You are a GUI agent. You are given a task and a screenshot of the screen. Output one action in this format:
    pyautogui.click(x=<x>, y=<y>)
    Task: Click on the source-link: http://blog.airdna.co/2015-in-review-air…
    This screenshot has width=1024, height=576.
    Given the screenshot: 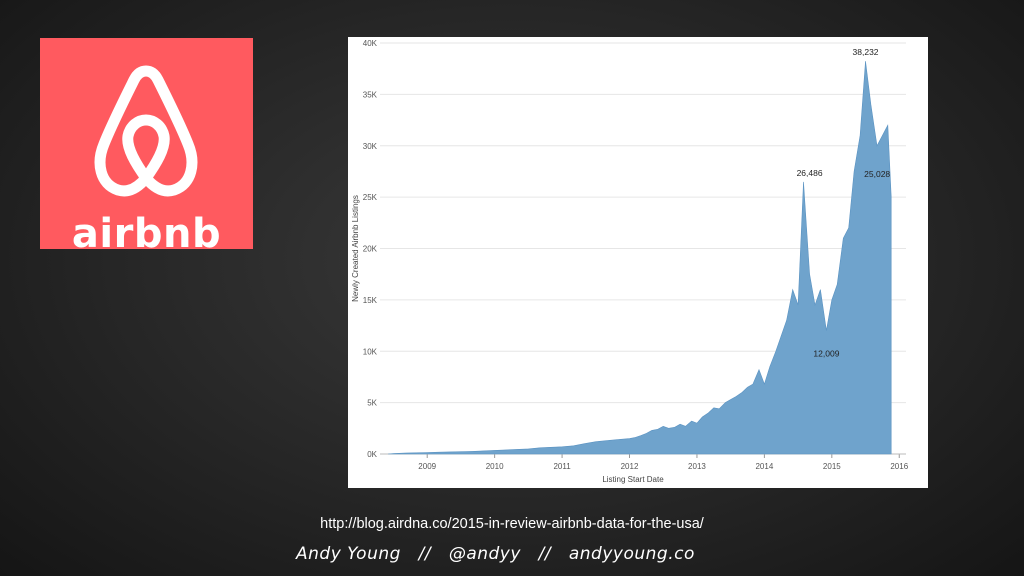 What is the action you would take?
    pyautogui.click(x=512, y=524)
    